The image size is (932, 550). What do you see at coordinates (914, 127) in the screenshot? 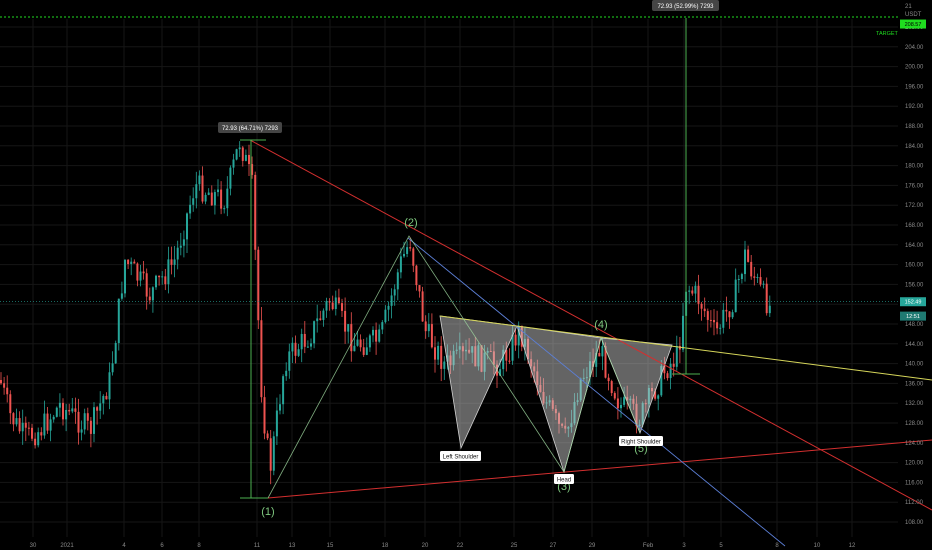
I see `y-tick-label: 188.00` at bounding box center [914, 127].